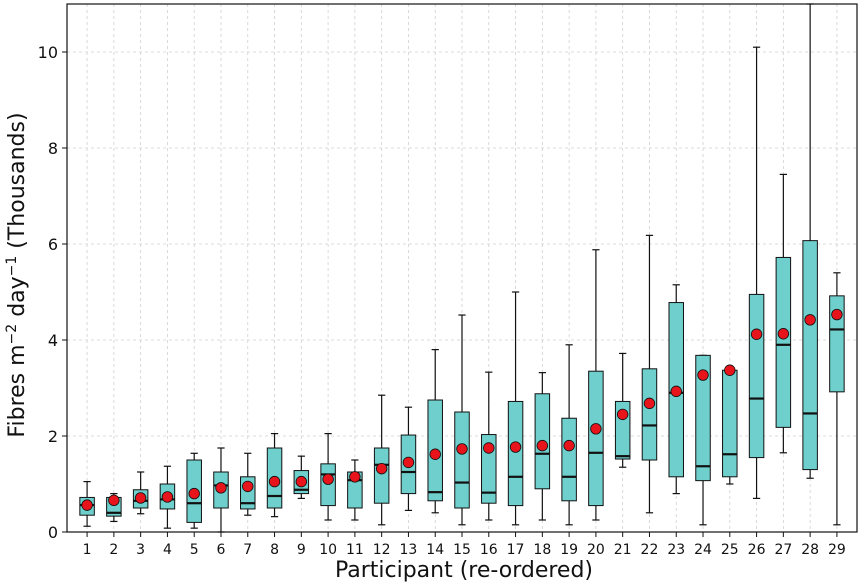 This screenshot has width=865, height=583. What do you see at coordinates (167, 550) in the screenshot?
I see `x-tick-label: 4` at bounding box center [167, 550].